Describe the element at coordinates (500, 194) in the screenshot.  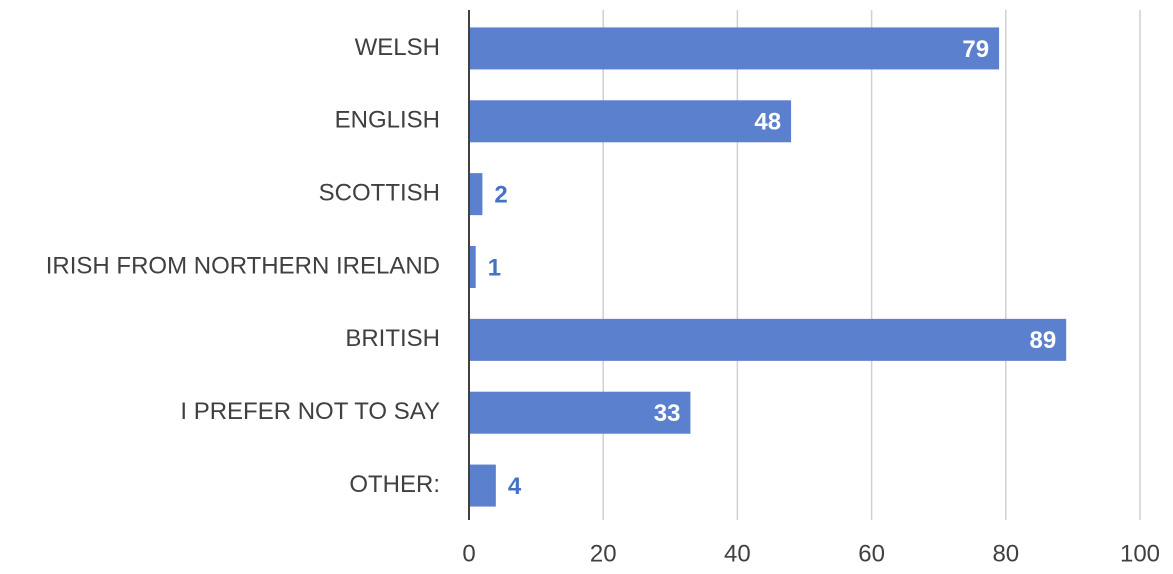
I see `data-label: 2` at that location.